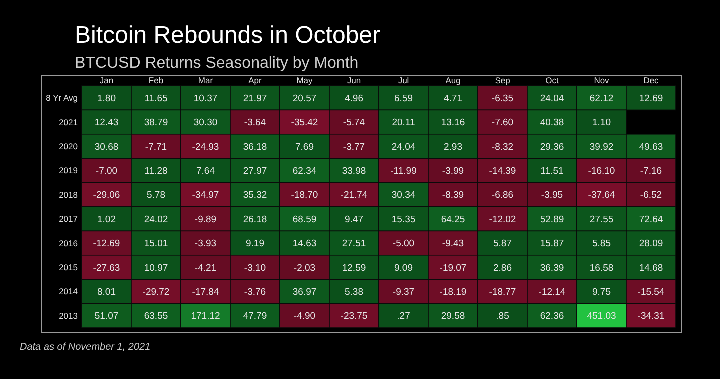 Image resolution: width=720 pixels, height=379 pixels. I want to click on data-label: 62.34, so click(304, 172).